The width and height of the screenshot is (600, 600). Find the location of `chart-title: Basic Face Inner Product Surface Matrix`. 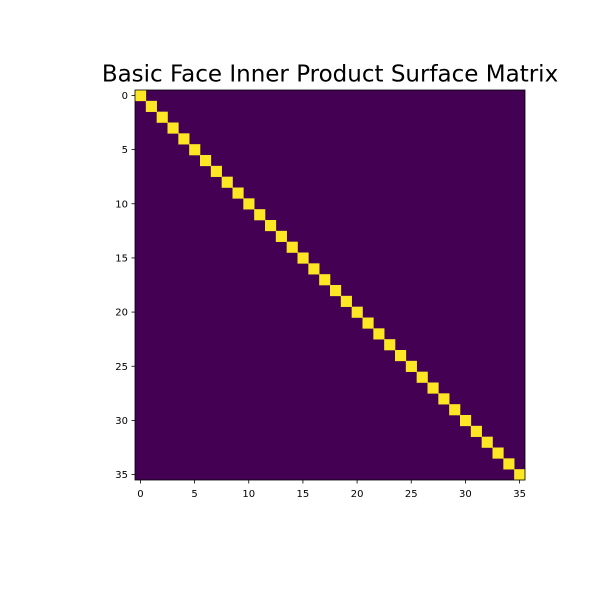

chart-title: Basic Face Inner Product Surface Matrix is located at coordinates (330, 75).